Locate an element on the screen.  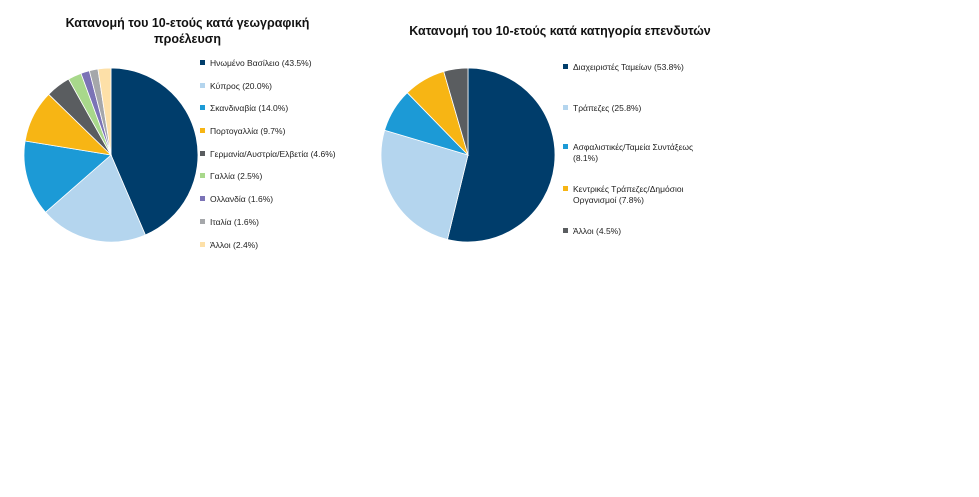
legend-label: Άλλοι (4.5%) is located at coordinates (597, 231).